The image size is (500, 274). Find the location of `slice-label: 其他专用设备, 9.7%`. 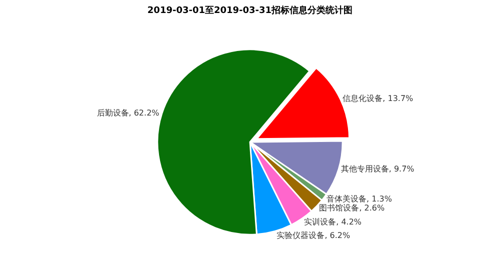

slice-label: 其他专用设备, 9.7% is located at coordinates (377, 169).